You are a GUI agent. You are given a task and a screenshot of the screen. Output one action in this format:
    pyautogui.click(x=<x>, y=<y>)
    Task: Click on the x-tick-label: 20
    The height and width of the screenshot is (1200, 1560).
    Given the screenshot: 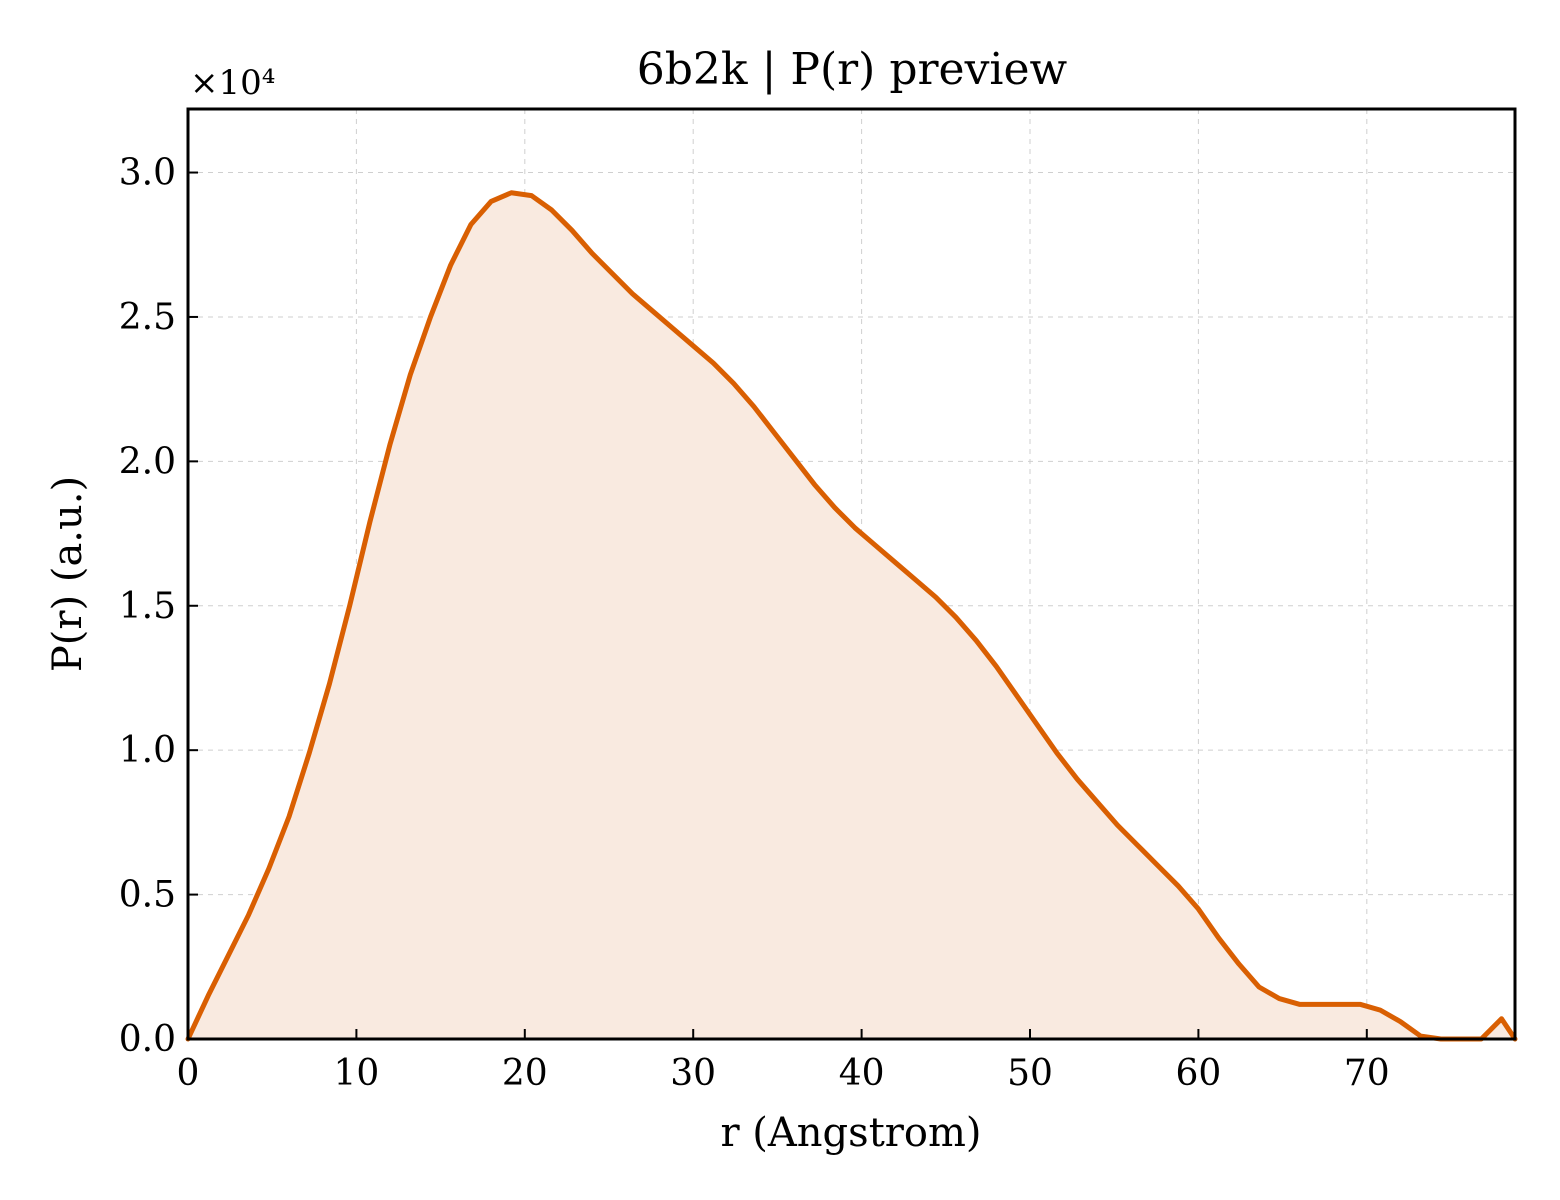 What is the action you would take?
    pyautogui.click(x=525, y=1073)
    